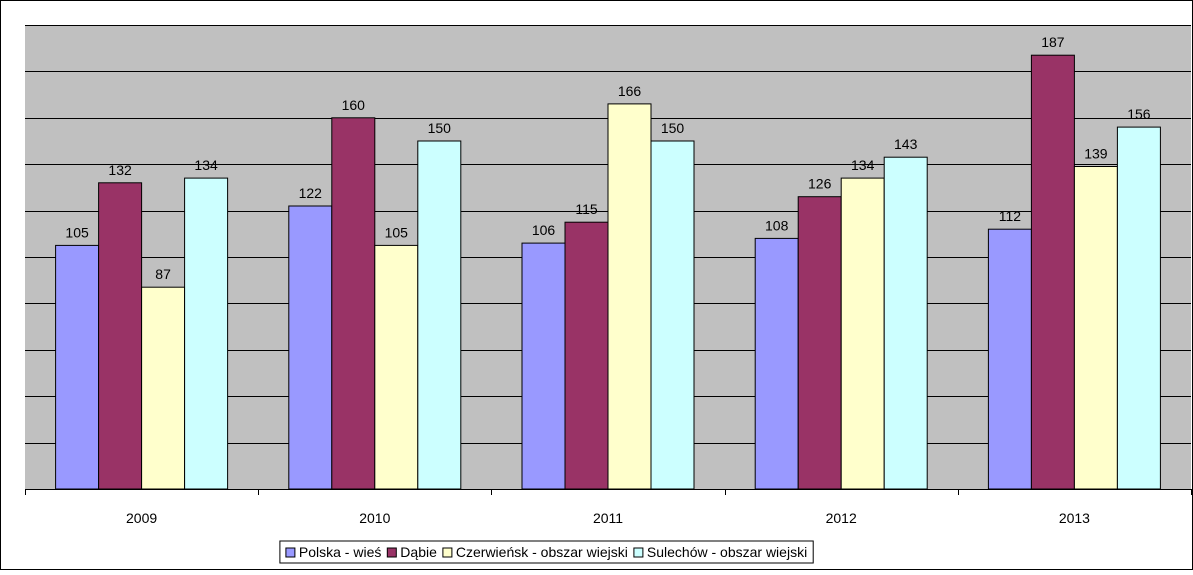  I want to click on legend-label: Czerwieńsk - obszar wiejski, so click(542, 552).